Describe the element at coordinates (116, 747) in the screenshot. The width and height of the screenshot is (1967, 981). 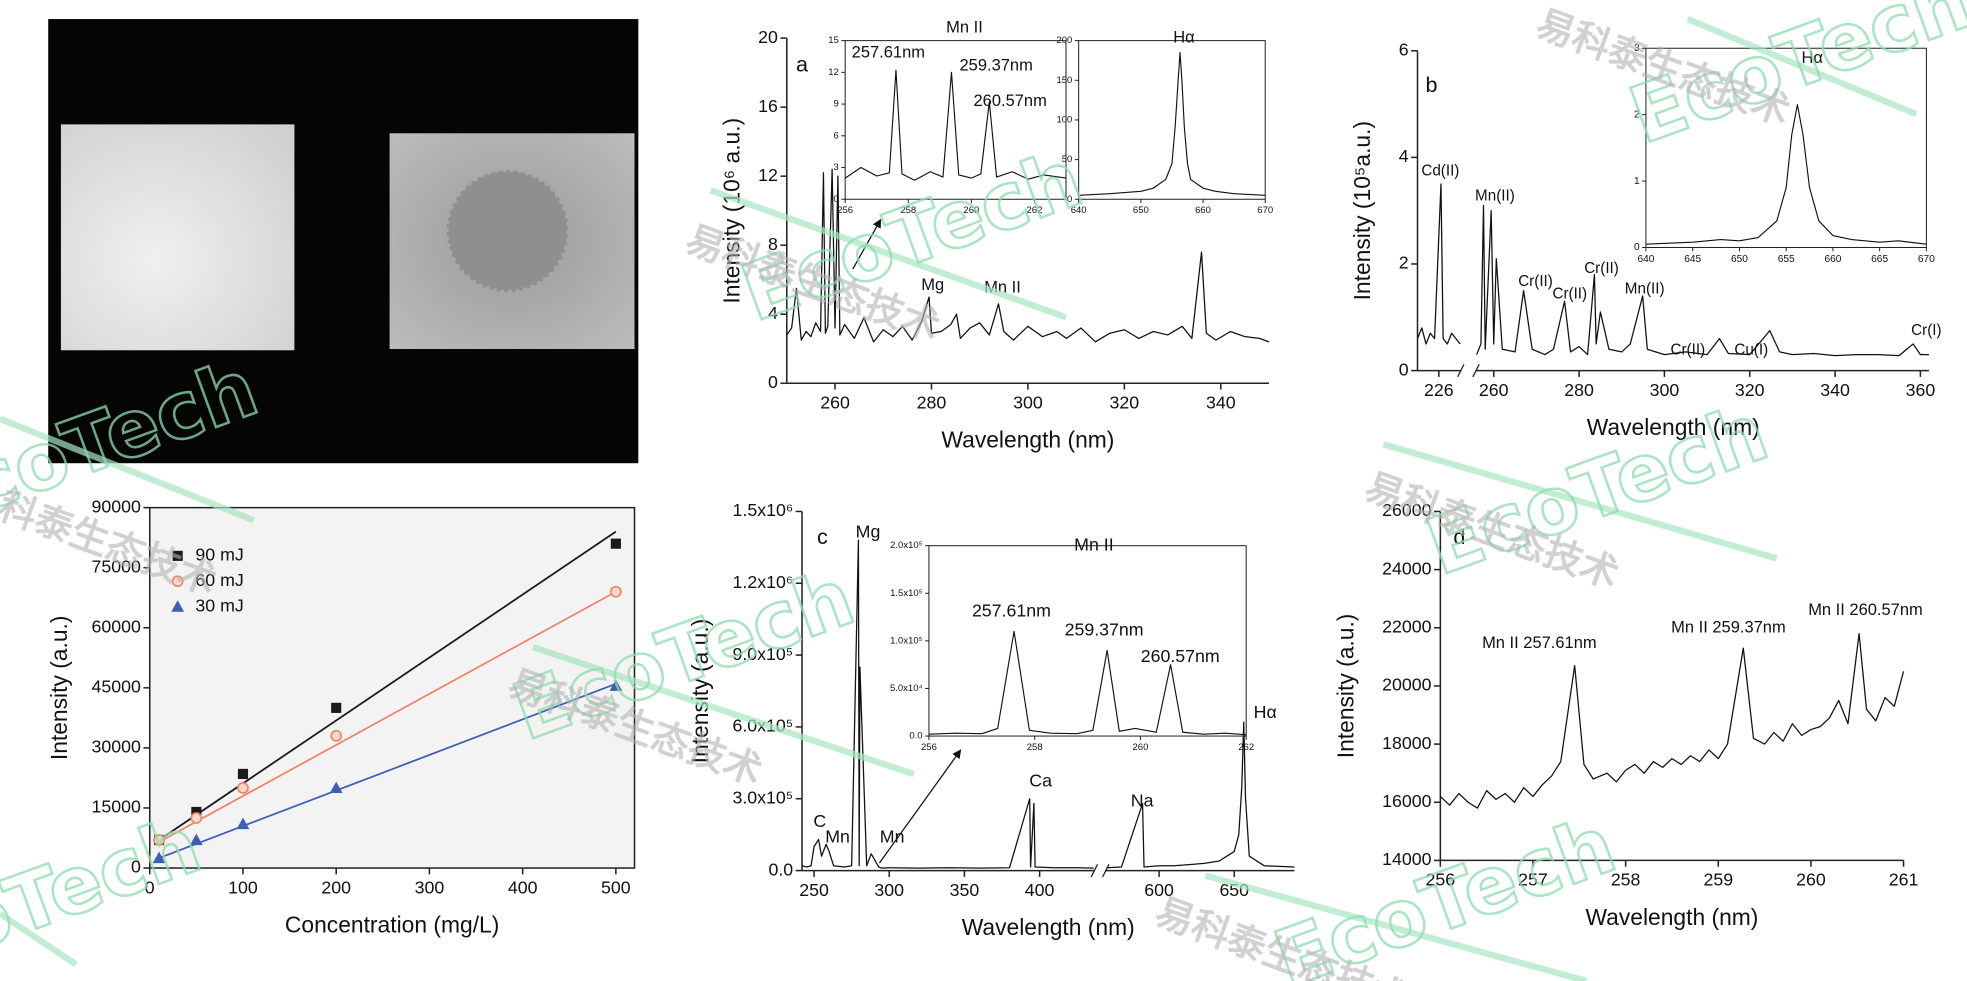
I see `y-tick-label: 30000` at that location.